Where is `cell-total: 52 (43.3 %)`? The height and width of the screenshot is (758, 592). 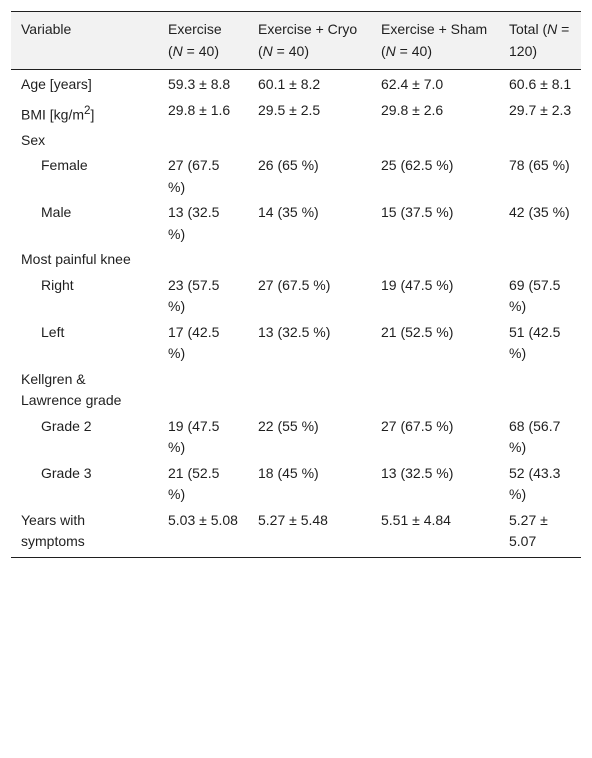
cell-total: 52 (43.3 %) is located at coordinates (535, 483).